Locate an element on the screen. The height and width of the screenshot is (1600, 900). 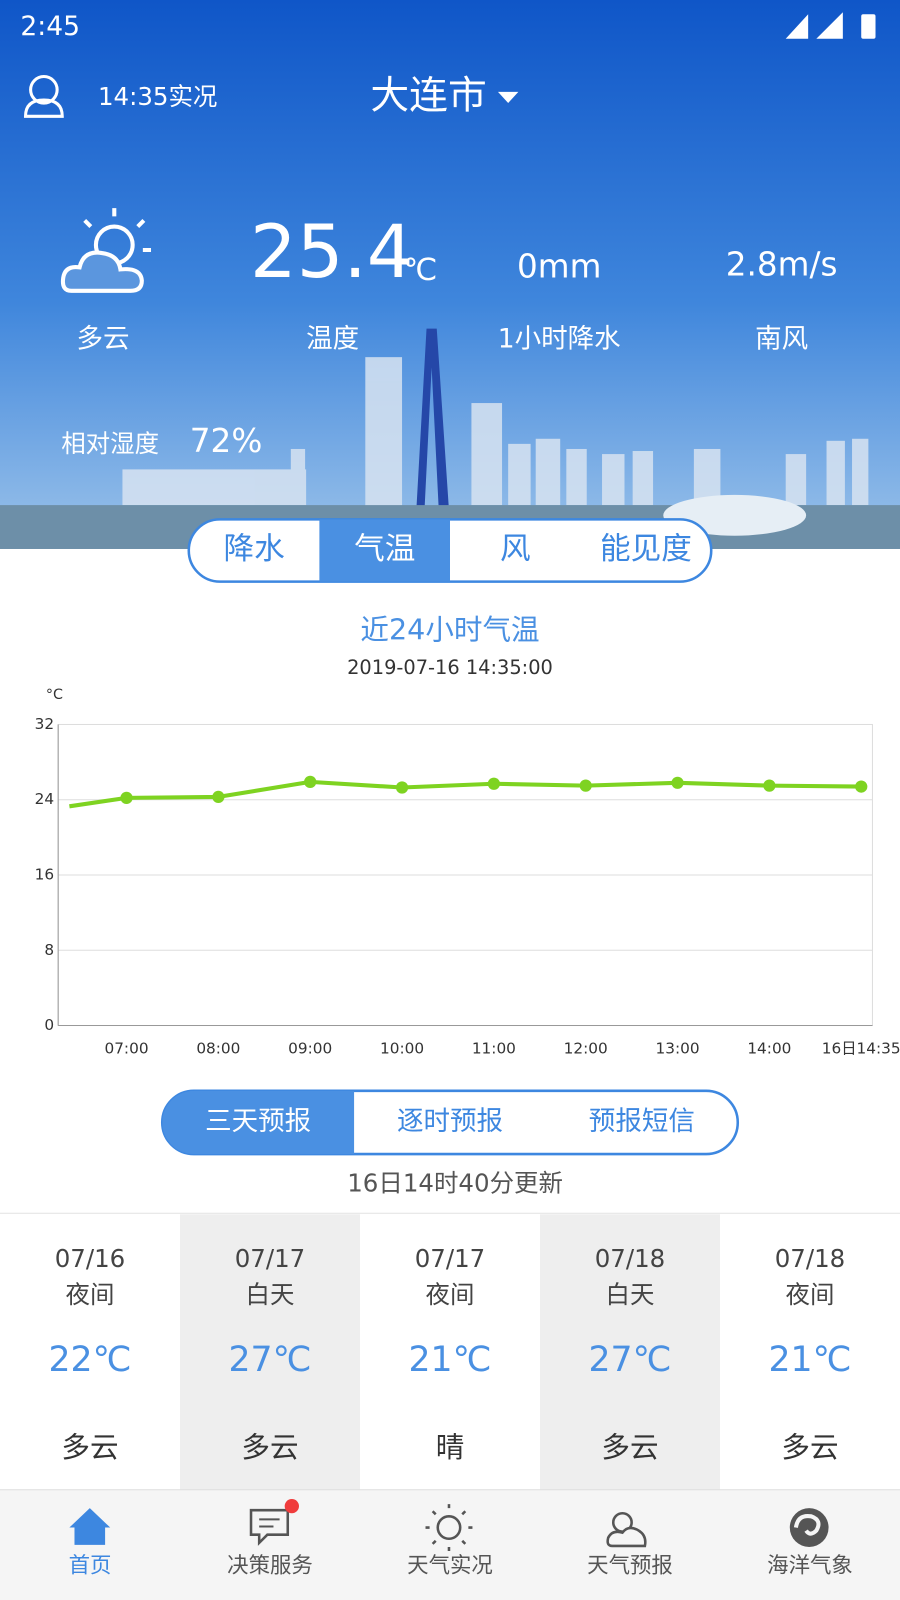
status-icons is located at coordinates (830, 25).